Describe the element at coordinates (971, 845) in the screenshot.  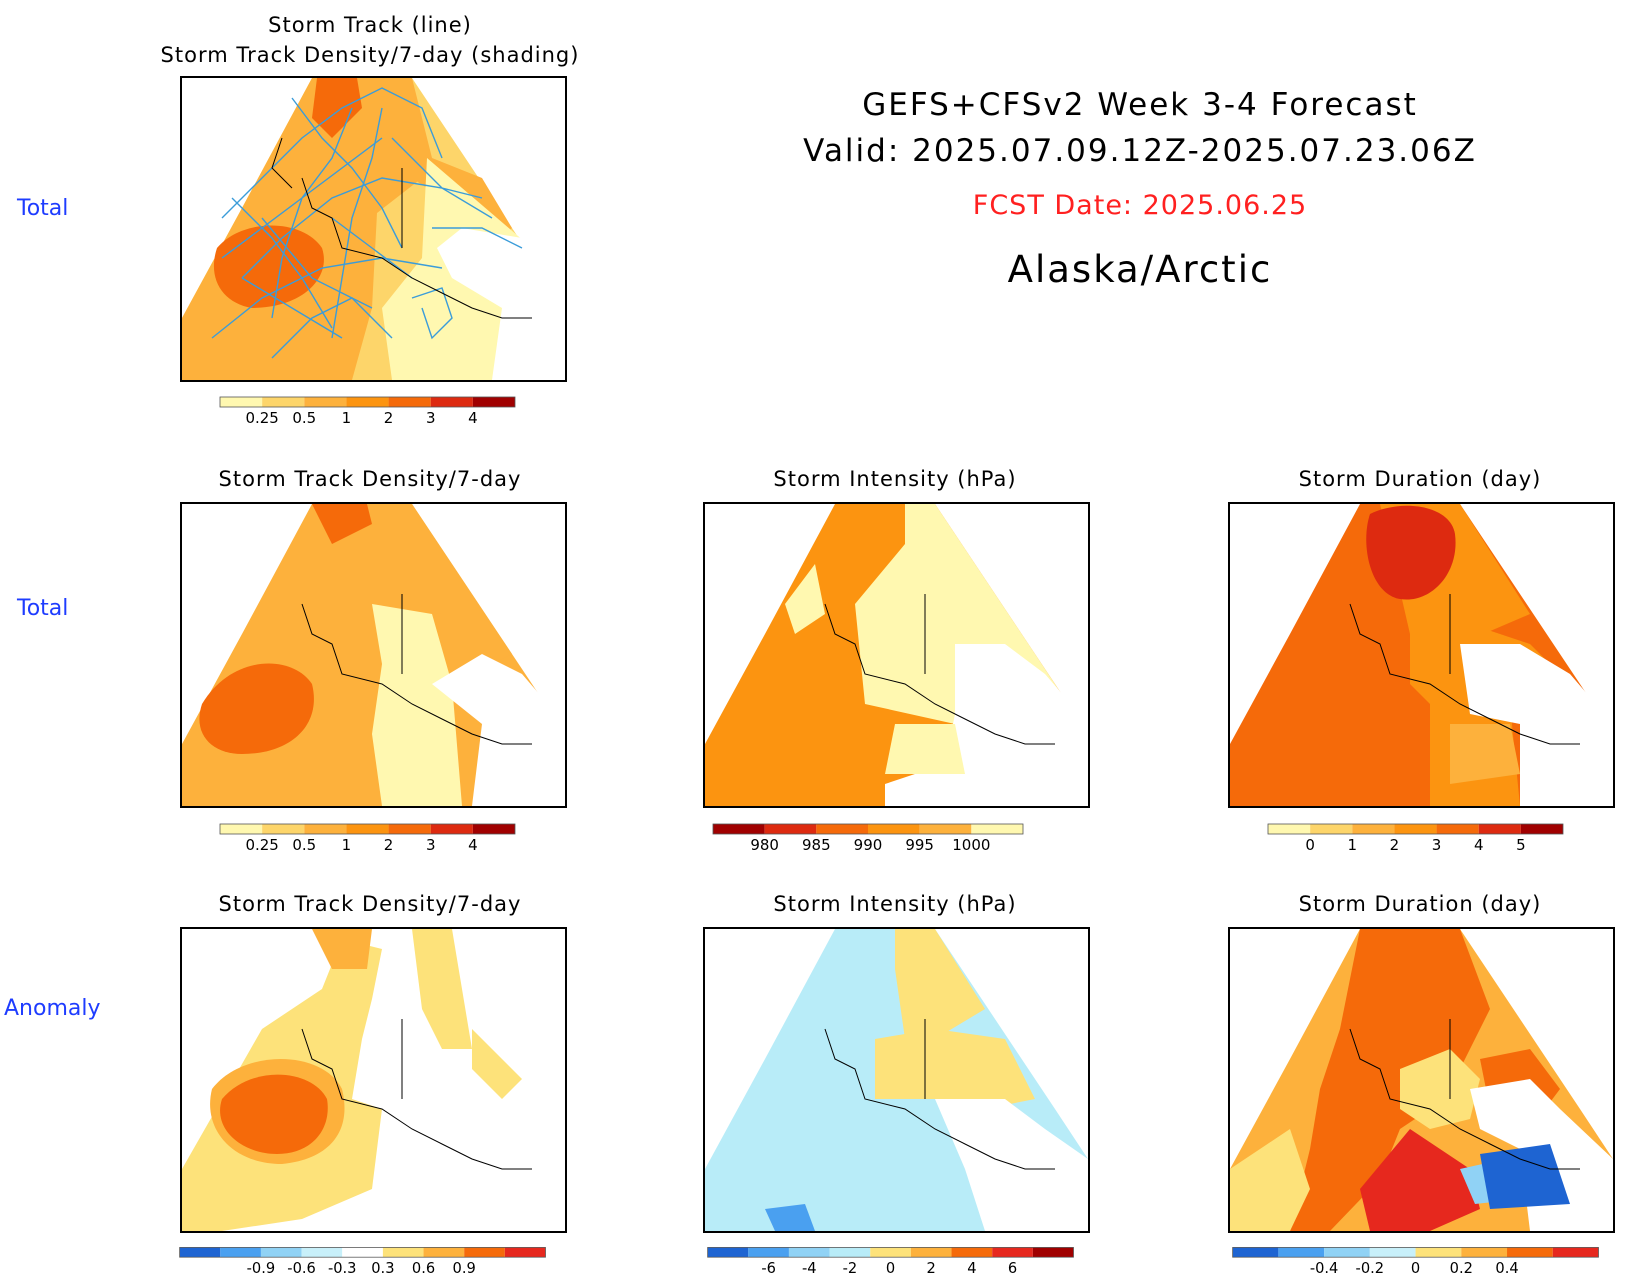
I see `colorbar-tick-label: 1000` at that location.